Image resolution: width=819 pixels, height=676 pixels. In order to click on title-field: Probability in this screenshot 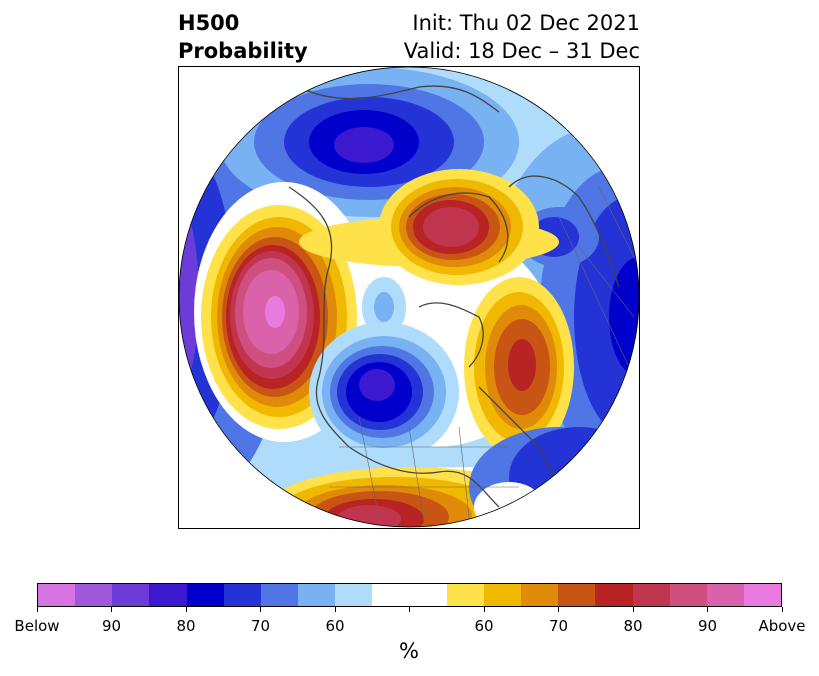, I will do `click(243, 51)`.